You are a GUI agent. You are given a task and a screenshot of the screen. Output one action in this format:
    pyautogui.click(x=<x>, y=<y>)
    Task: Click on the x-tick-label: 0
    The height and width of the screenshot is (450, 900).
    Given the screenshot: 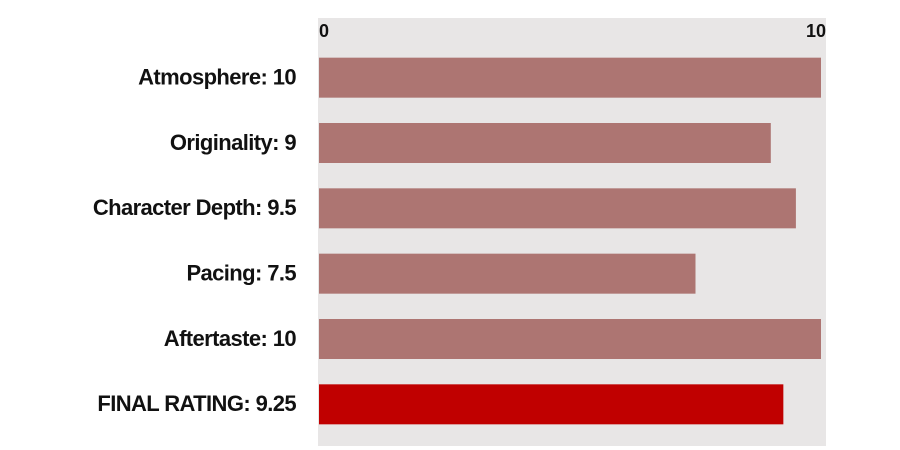 What is the action you would take?
    pyautogui.click(x=324, y=31)
    